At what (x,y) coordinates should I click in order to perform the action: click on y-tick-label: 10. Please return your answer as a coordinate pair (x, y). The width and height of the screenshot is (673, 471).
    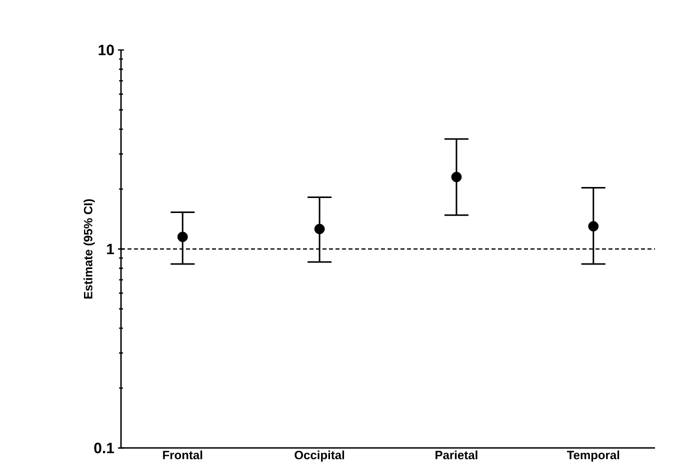
    Looking at the image, I should click on (106, 50).